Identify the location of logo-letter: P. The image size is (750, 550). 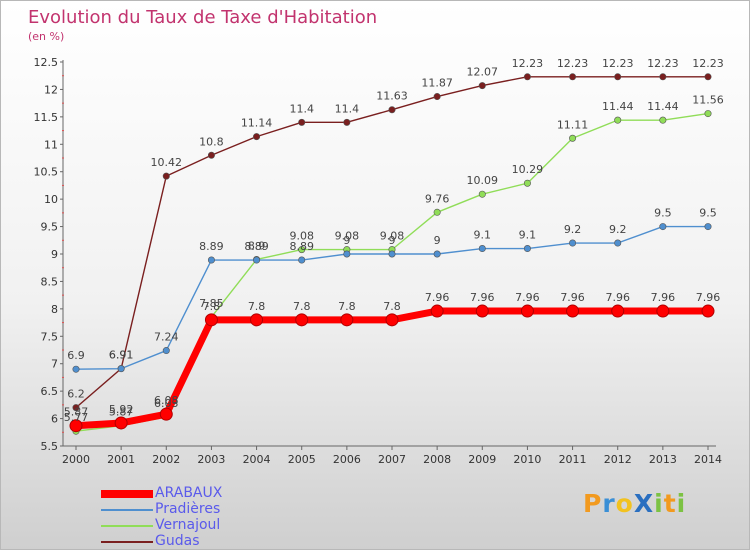
(593, 503).